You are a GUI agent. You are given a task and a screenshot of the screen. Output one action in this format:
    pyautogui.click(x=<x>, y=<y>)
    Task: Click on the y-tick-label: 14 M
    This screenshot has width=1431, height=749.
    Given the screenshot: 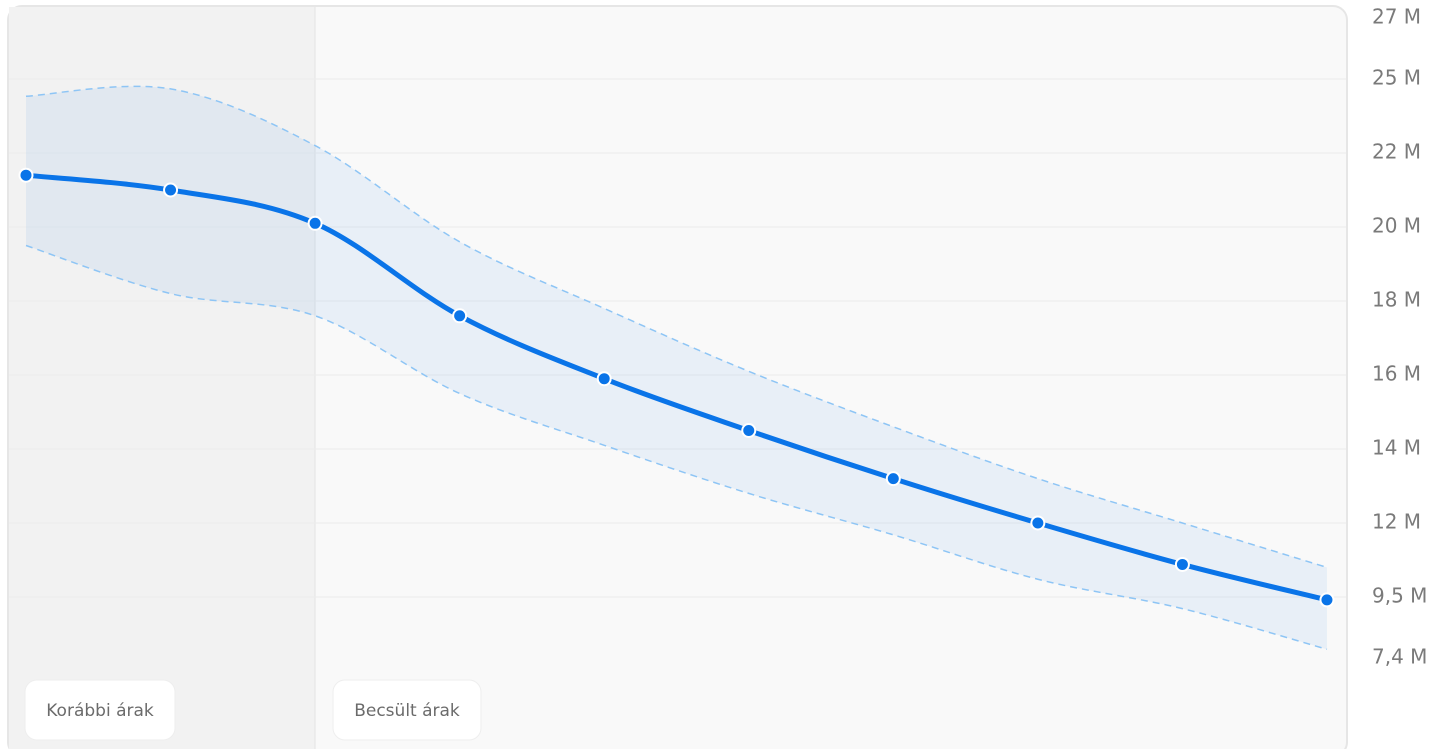 What is the action you would take?
    pyautogui.click(x=1396, y=448)
    